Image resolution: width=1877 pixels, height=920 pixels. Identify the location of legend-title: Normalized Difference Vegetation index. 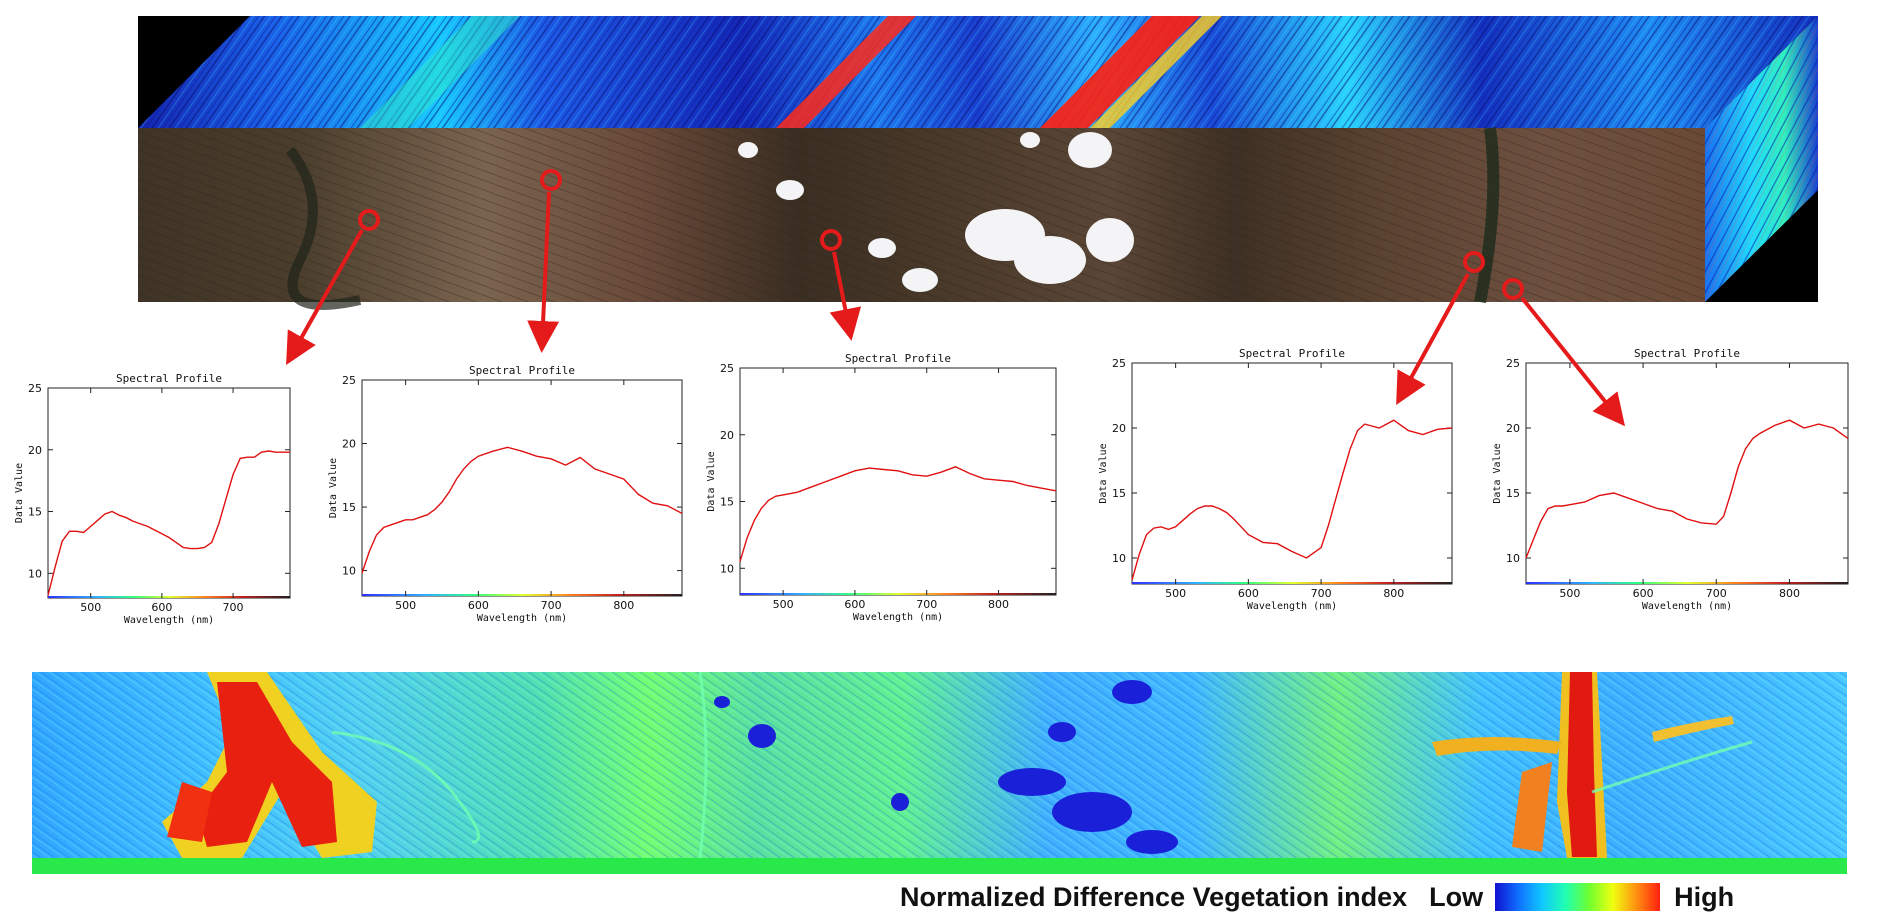
(1154, 896).